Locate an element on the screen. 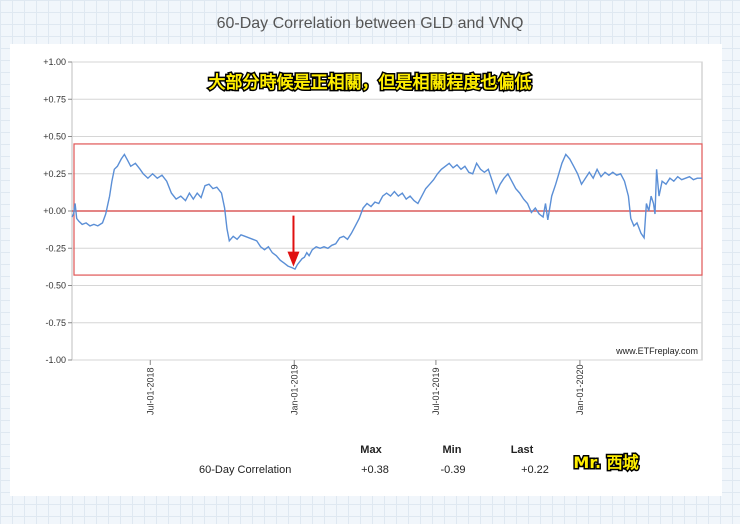 This screenshot has height=524, width=740. y-tick-label: +0.25 is located at coordinates (54, 174).